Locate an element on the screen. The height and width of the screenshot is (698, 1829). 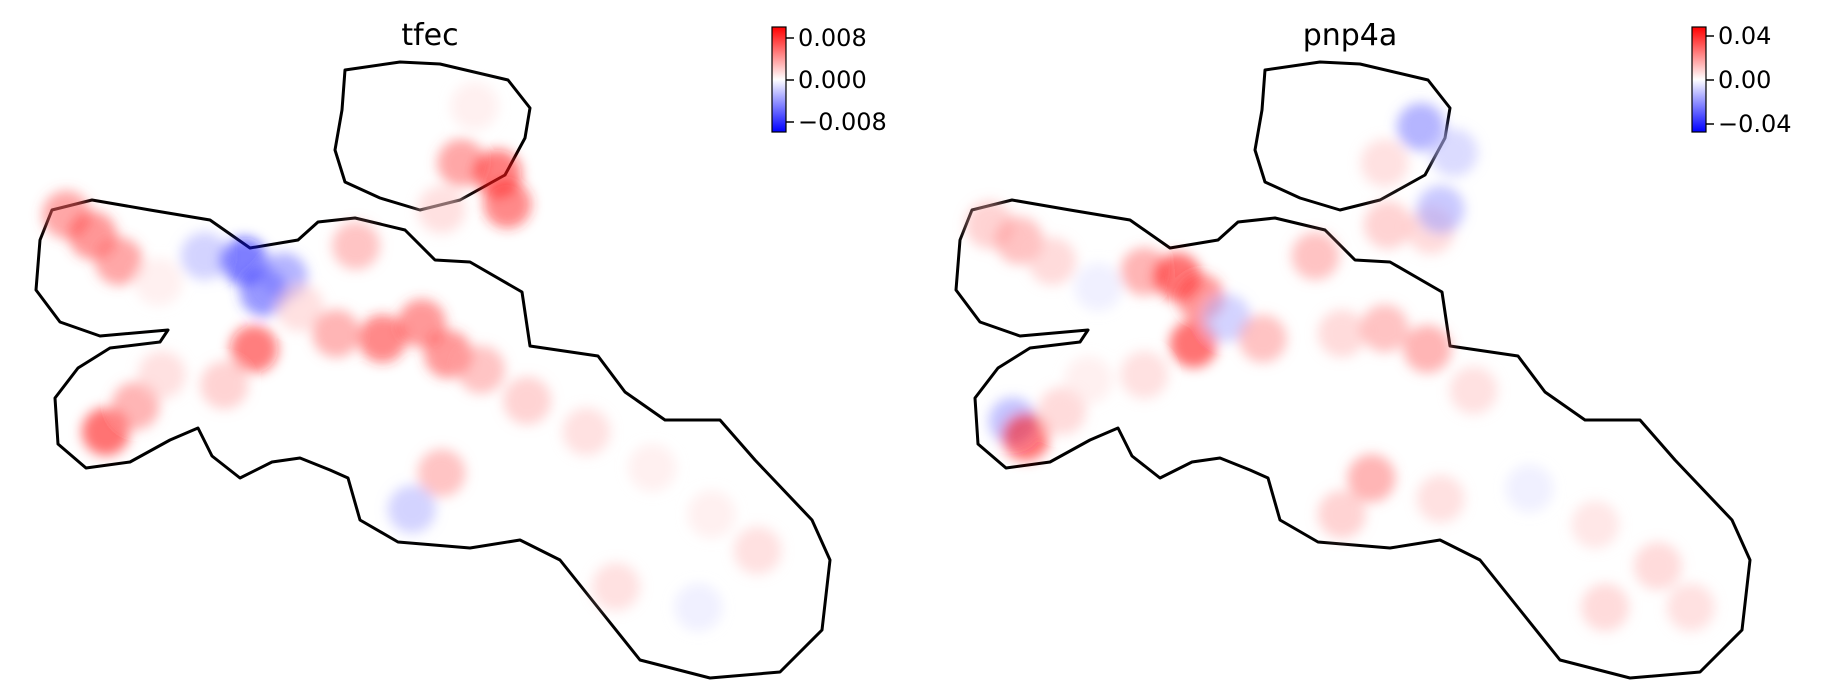
panel-title: tfec is located at coordinates (429, 35).